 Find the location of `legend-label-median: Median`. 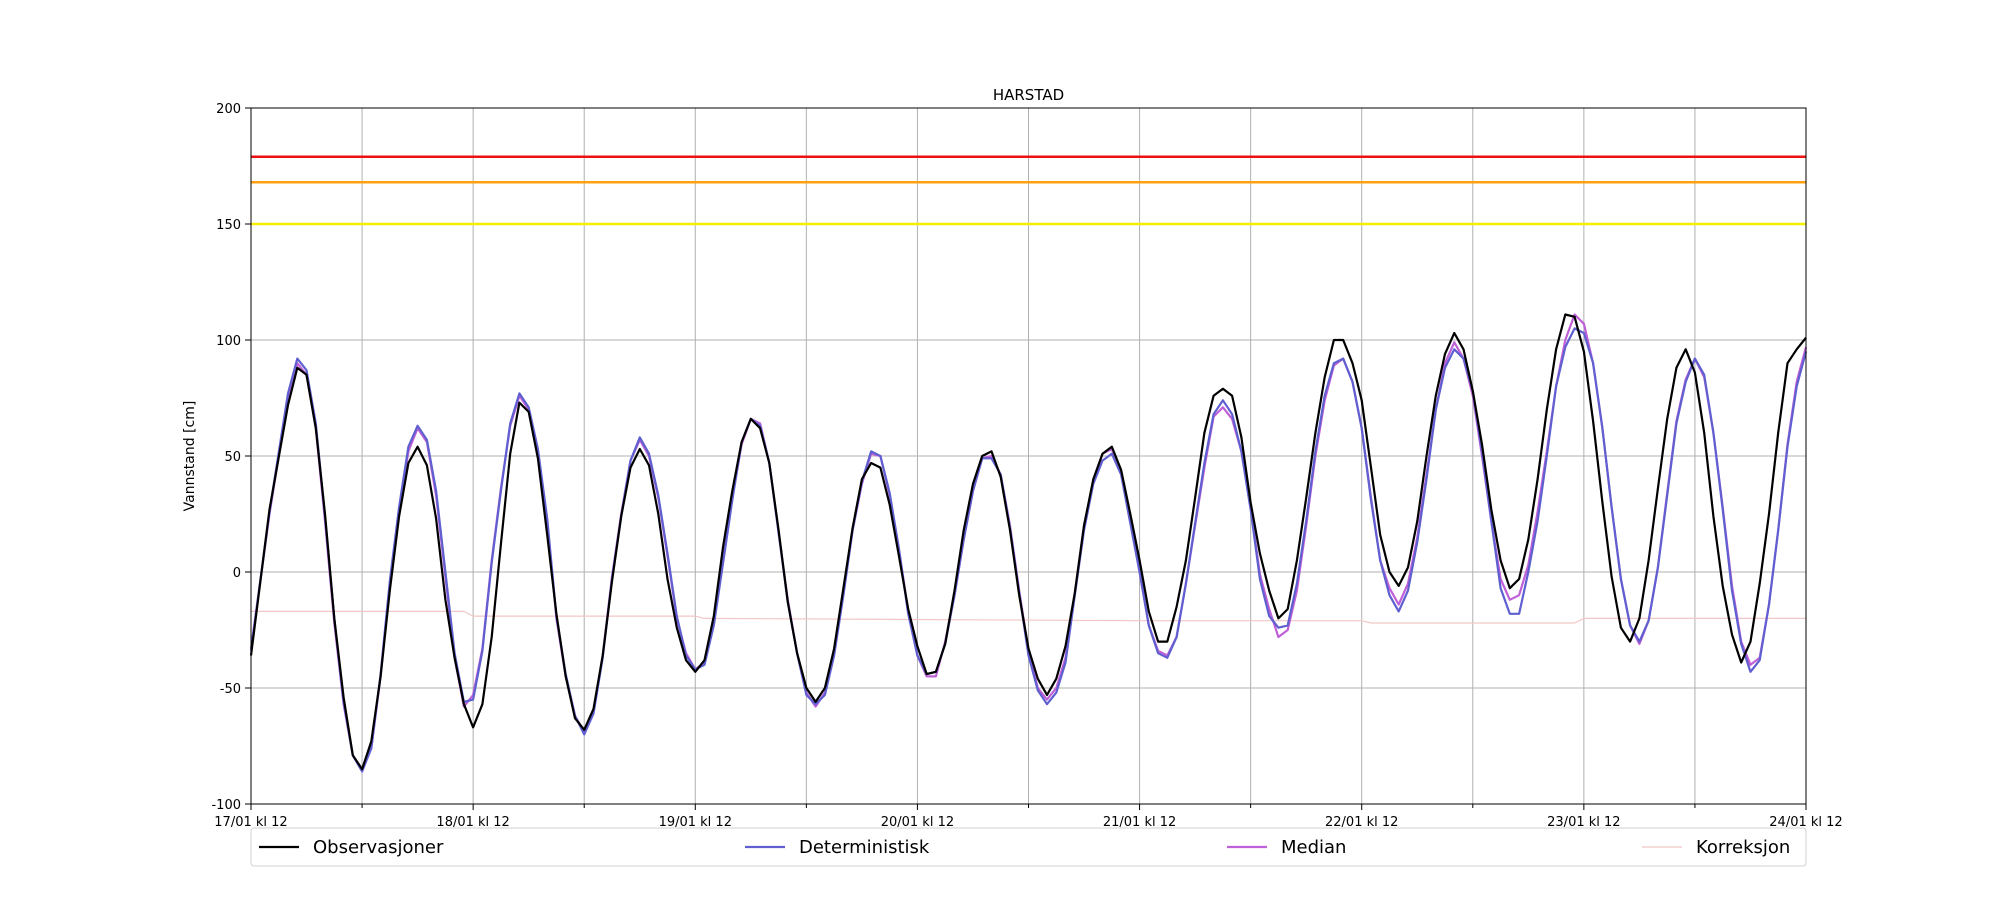

legend-label-median: Median is located at coordinates (1313, 847).